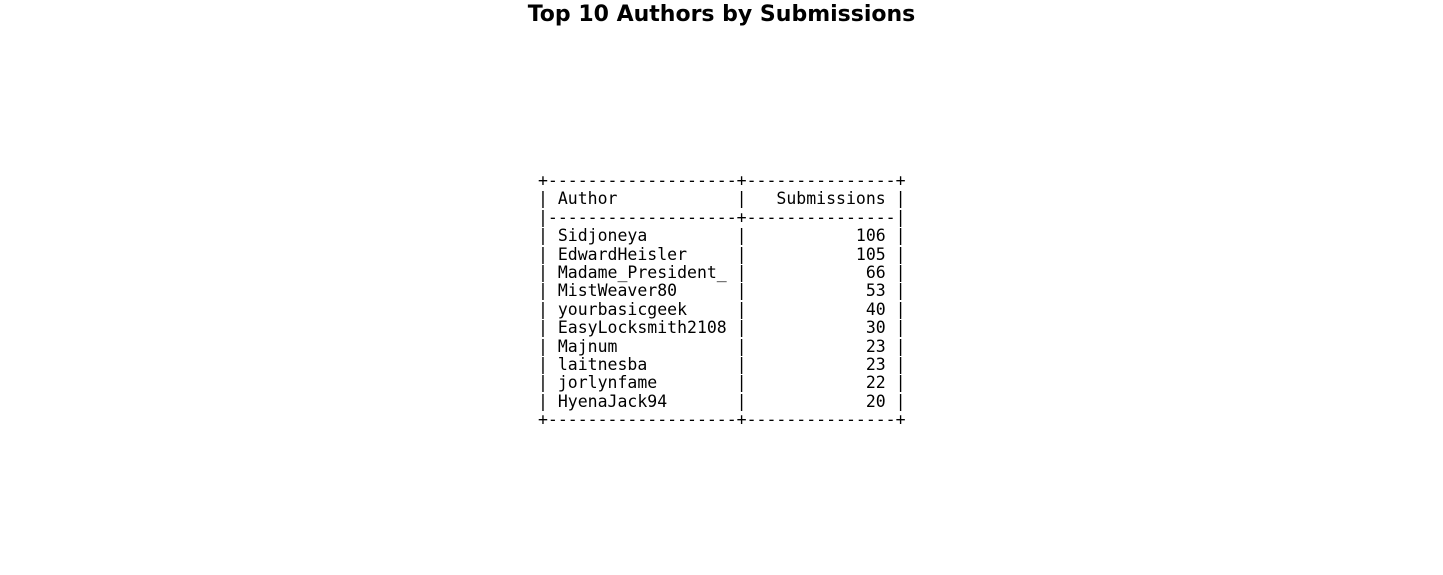  Describe the element at coordinates (722, 383) in the screenshot. I see `table-row: | jorlynfame | 22 |` at that location.